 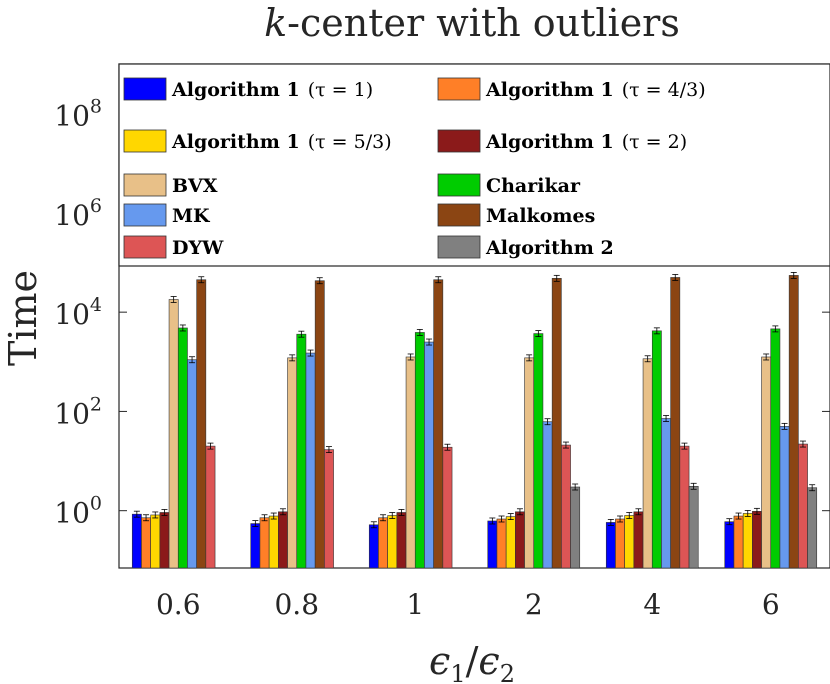 I want to click on y-axis-label: Time, so click(x=23, y=318).